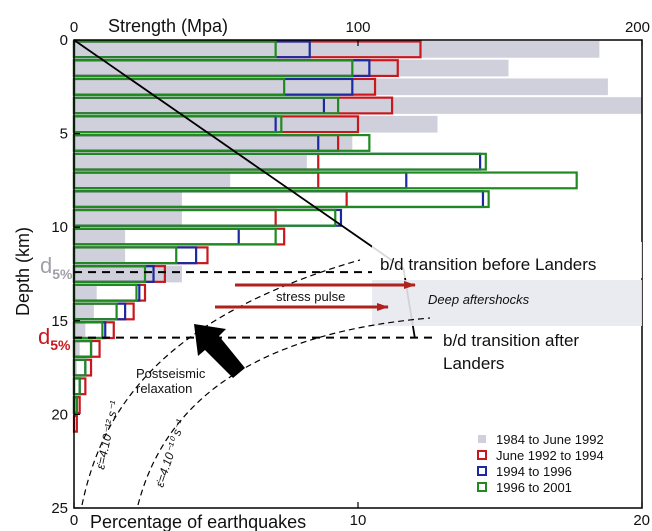 Image resolution: width=652 pixels, height=531 pixels. What do you see at coordinates (219, 351) in the screenshot?
I see `postseismic-arrow` at bounding box center [219, 351].